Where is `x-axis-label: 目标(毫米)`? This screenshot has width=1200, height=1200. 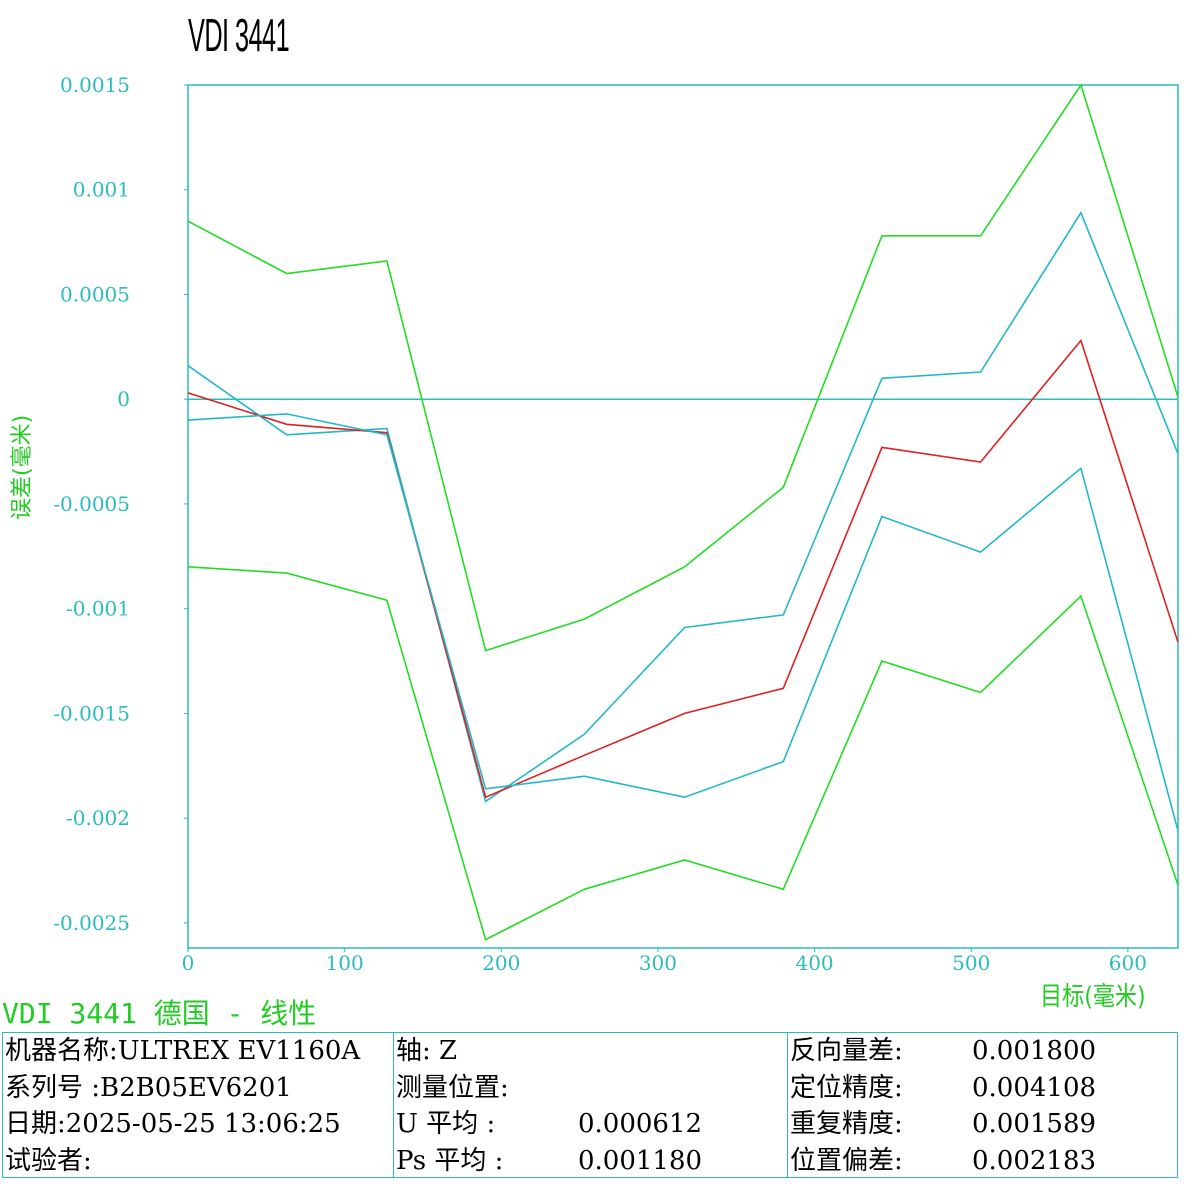 x-axis-label: 目标(毫米) is located at coordinates (1093, 997).